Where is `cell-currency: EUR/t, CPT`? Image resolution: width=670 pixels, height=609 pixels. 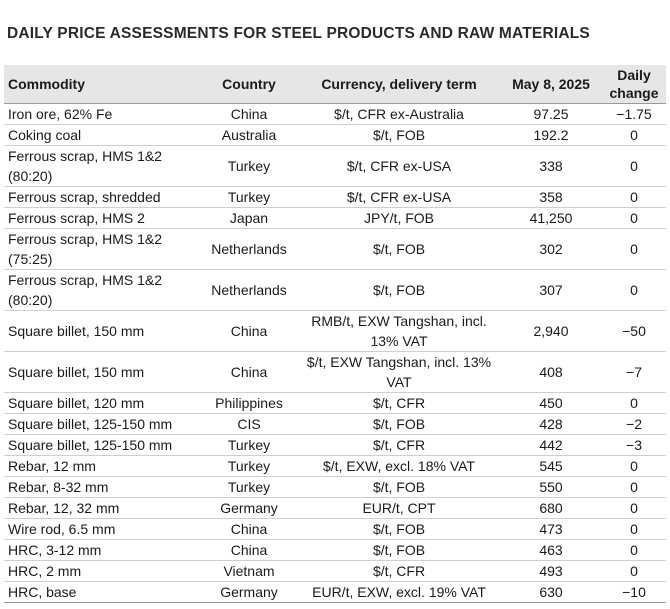 cell-currency: EUR/t, CPT is located at coordinates (399, 508).